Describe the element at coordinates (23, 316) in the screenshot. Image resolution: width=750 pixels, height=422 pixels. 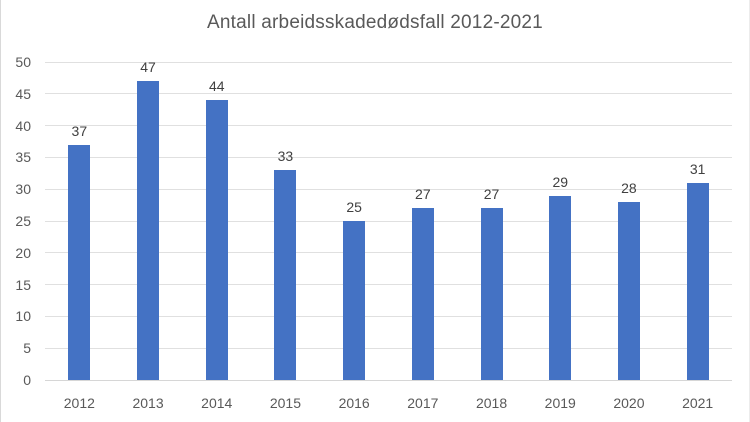
I see `y-axis-tick-label: 10` at that location.